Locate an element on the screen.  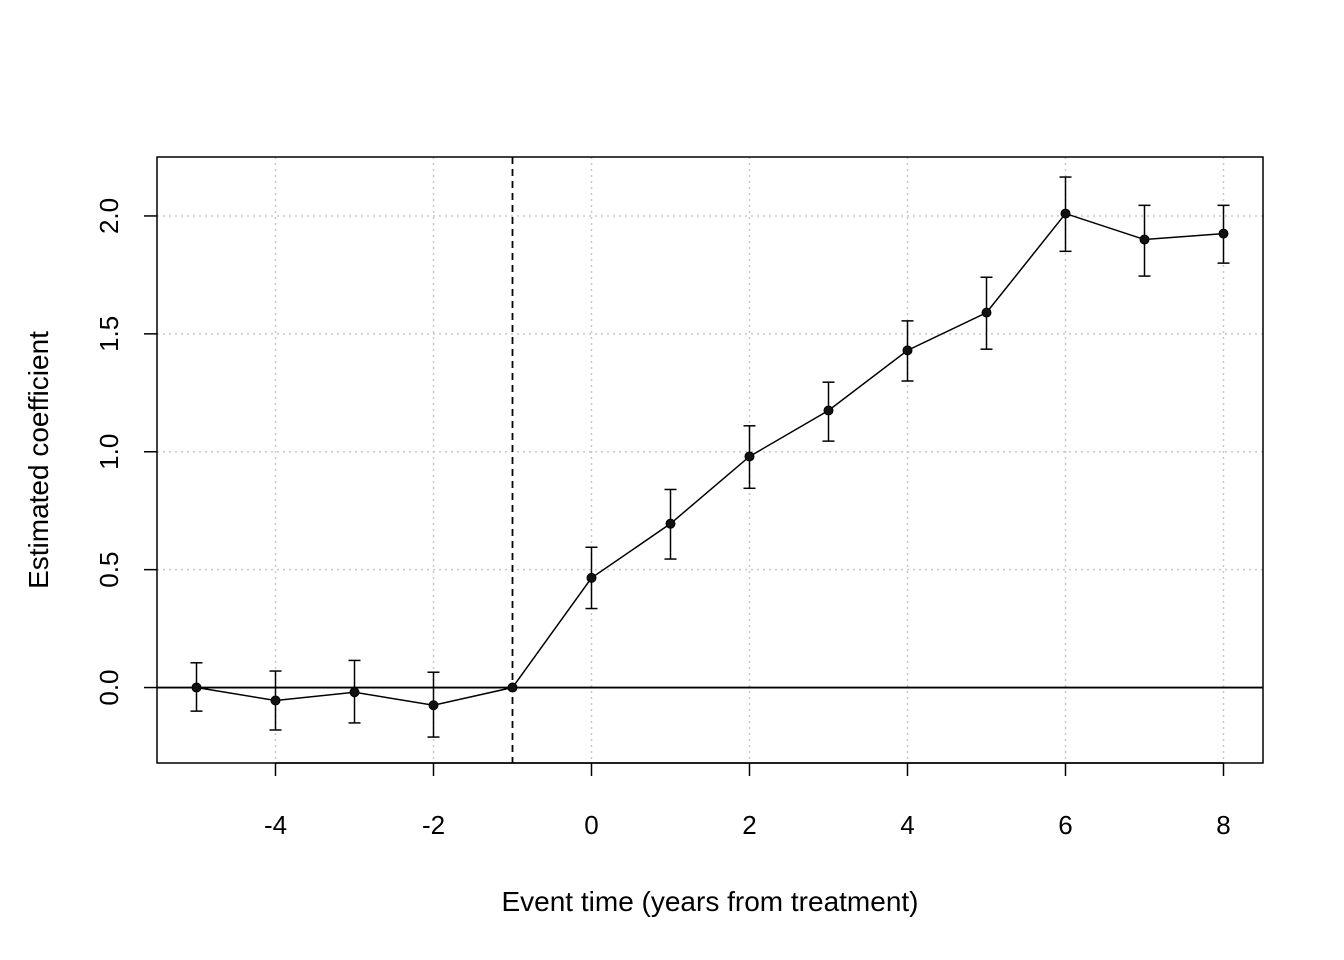
y-tick-label: 0.5 is located at coordinates (109, 570).